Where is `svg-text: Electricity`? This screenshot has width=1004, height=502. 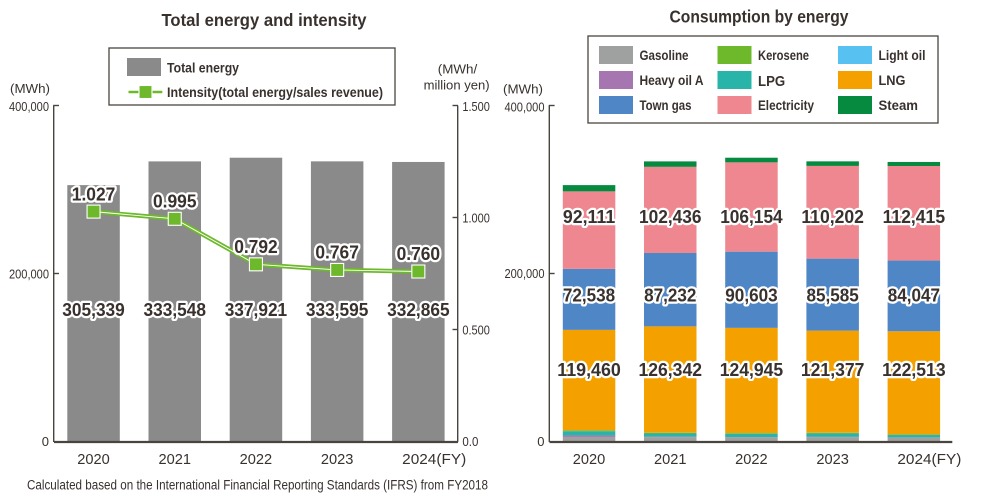 svg-text: Electricity is located at coordinates (786, 105).